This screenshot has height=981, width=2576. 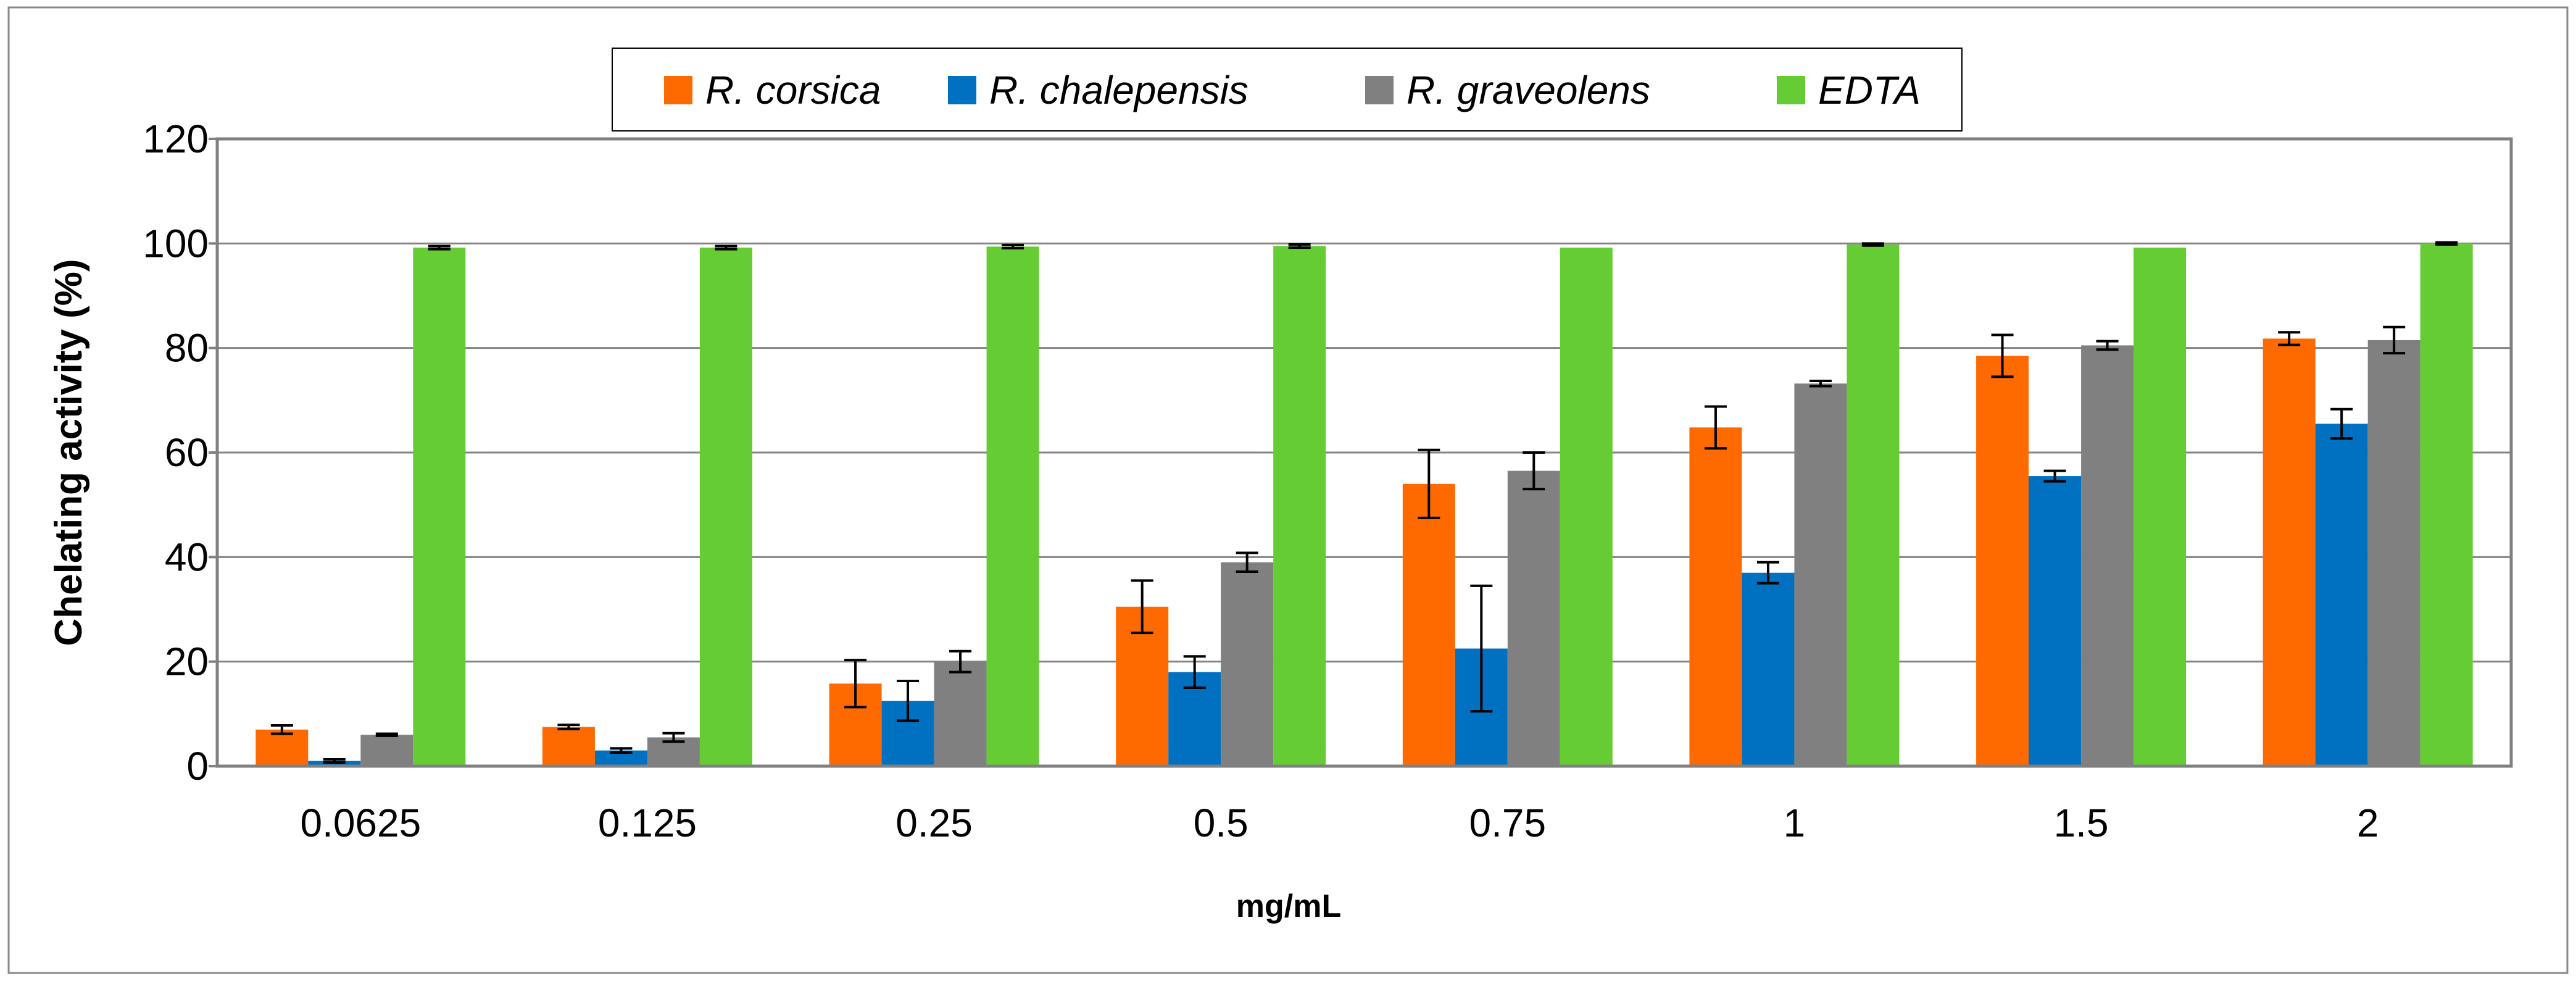 What do you see at coordinates (793, 90) in the screenshot?
I see `legend-label: R. corsica` at bounding box center [793, 90].